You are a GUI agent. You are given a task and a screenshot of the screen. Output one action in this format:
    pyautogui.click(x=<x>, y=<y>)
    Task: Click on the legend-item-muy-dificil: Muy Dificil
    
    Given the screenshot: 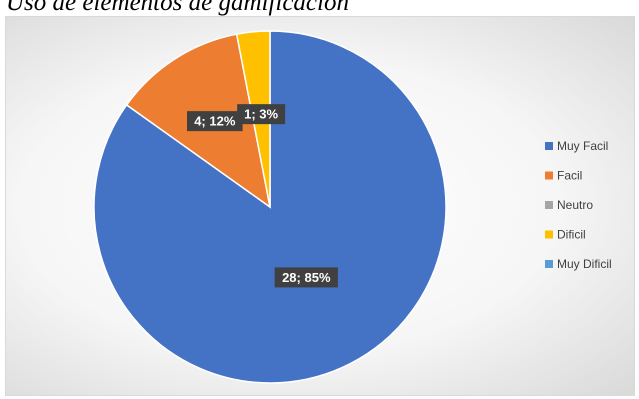 What is the action you would take?
    pyautogui.click(x=578, y=264)
    